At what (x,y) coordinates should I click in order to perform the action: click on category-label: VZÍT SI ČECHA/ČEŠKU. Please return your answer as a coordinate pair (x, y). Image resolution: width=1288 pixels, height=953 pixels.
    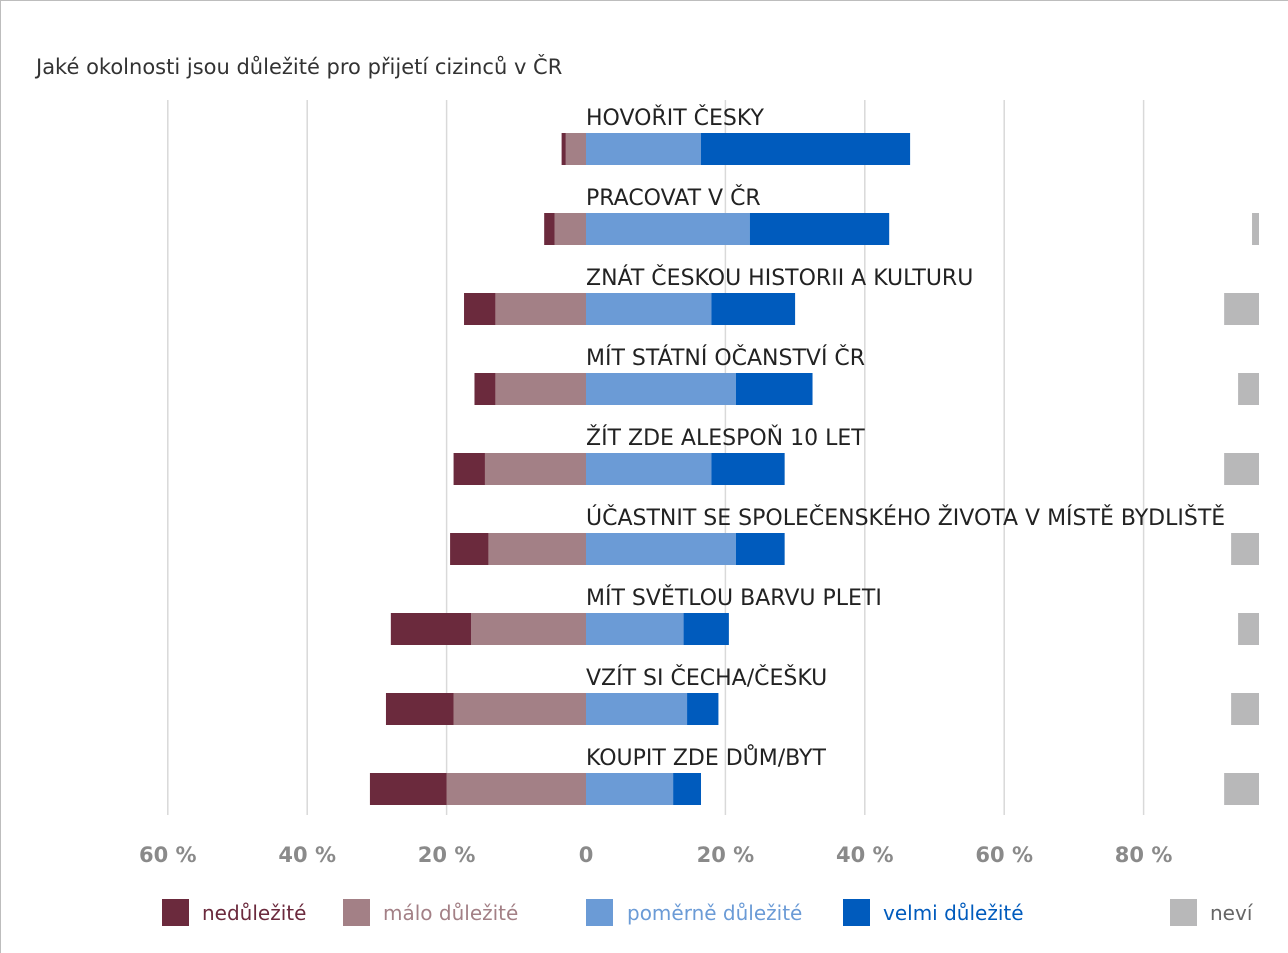
    Looking at the image, I should click on (706, 678).